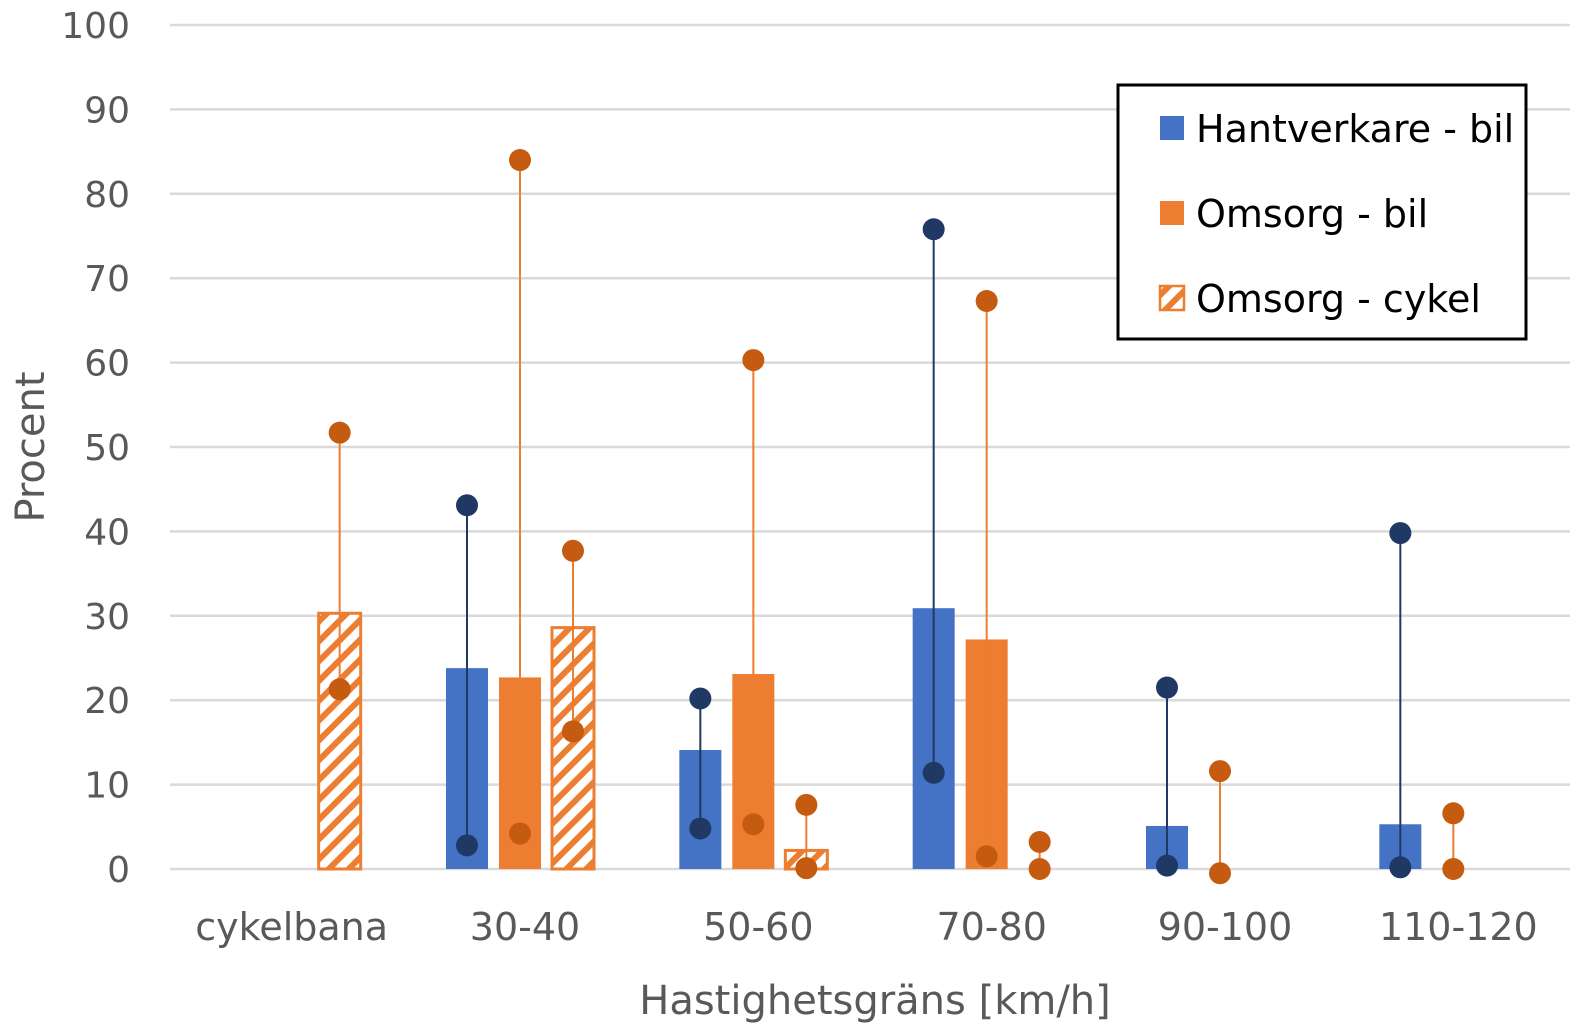 The image size is (1570, 1027). I want to click on y-tick-label: 40, so click(107, 532).